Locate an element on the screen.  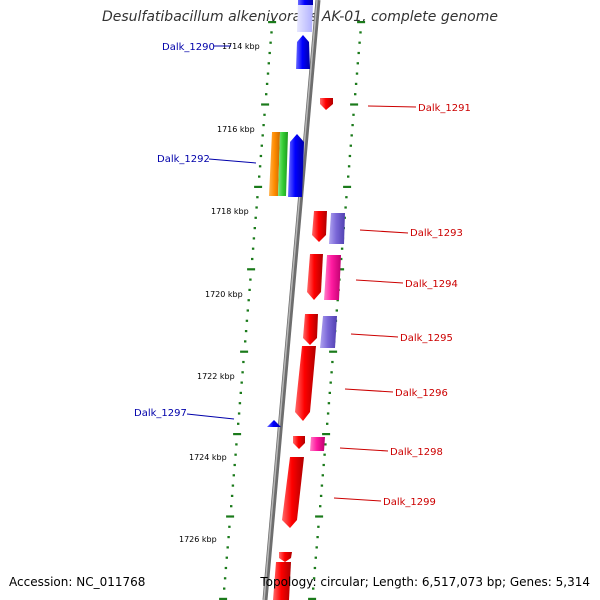
gene-label-dalk-1296: Dalk_1296 is located at coordinates (421, 393).